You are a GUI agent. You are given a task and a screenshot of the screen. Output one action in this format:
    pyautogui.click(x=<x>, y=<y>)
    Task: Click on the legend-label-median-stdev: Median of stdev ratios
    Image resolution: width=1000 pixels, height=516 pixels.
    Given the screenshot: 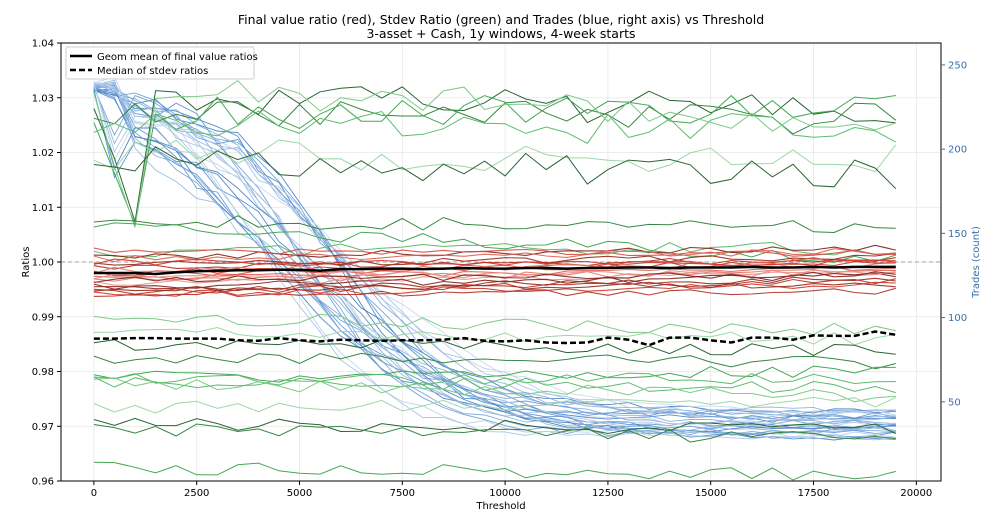 What is the action you would take?
    pyautogui.click(x=152, y=71)
    